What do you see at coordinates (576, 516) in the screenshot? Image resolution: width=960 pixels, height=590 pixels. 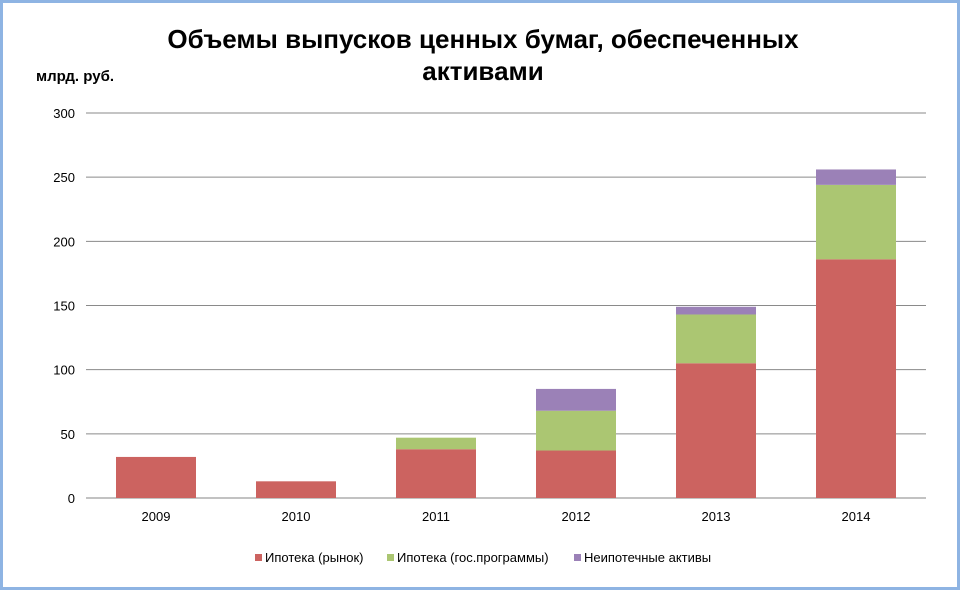 I see `x-tick-label: 2012` at bounding box center [576, 516].